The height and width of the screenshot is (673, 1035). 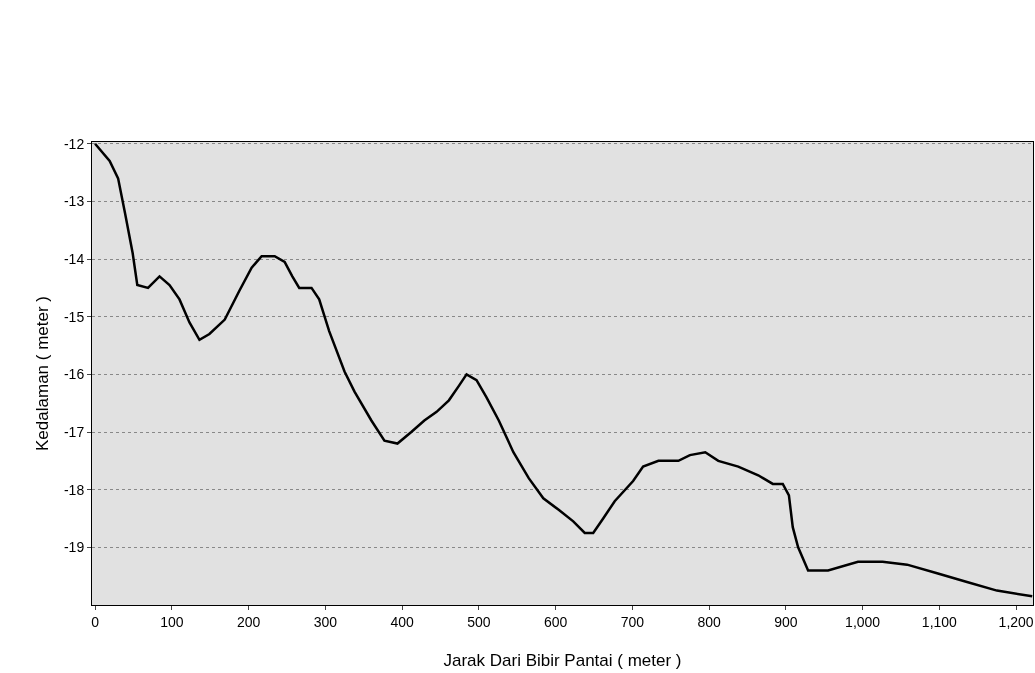 I want to click on x-tick-label: 600, so click(x=555, y=621).